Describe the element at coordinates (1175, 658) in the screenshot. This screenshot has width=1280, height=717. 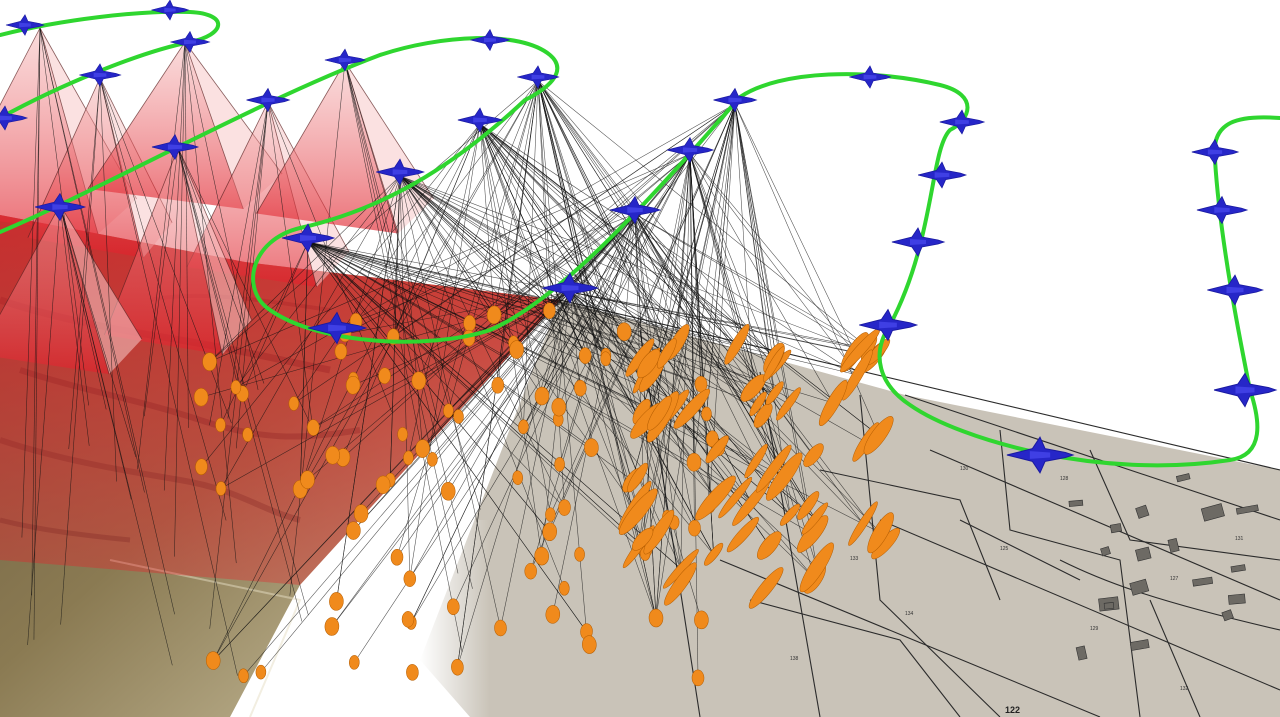
I see `parcel-boundary` at that location.